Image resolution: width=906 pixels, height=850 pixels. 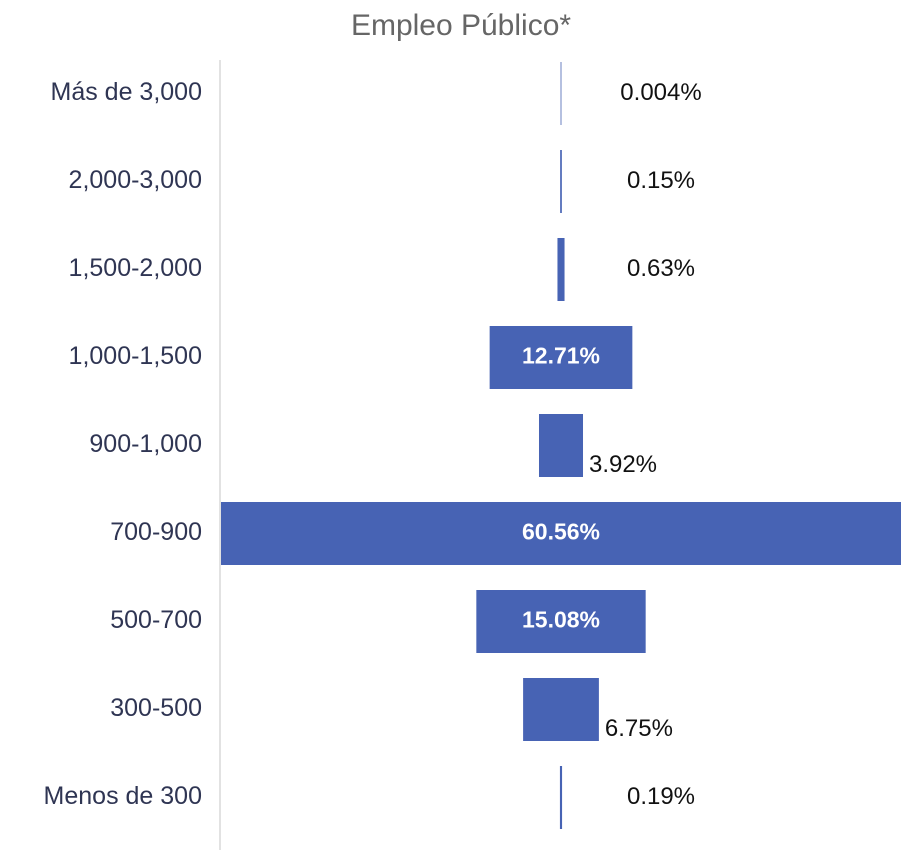 What do you see at coordinates (135, 180) in the screenshot?
I see `category-label: 2,000-3,000` at bounding box center [135, 180].